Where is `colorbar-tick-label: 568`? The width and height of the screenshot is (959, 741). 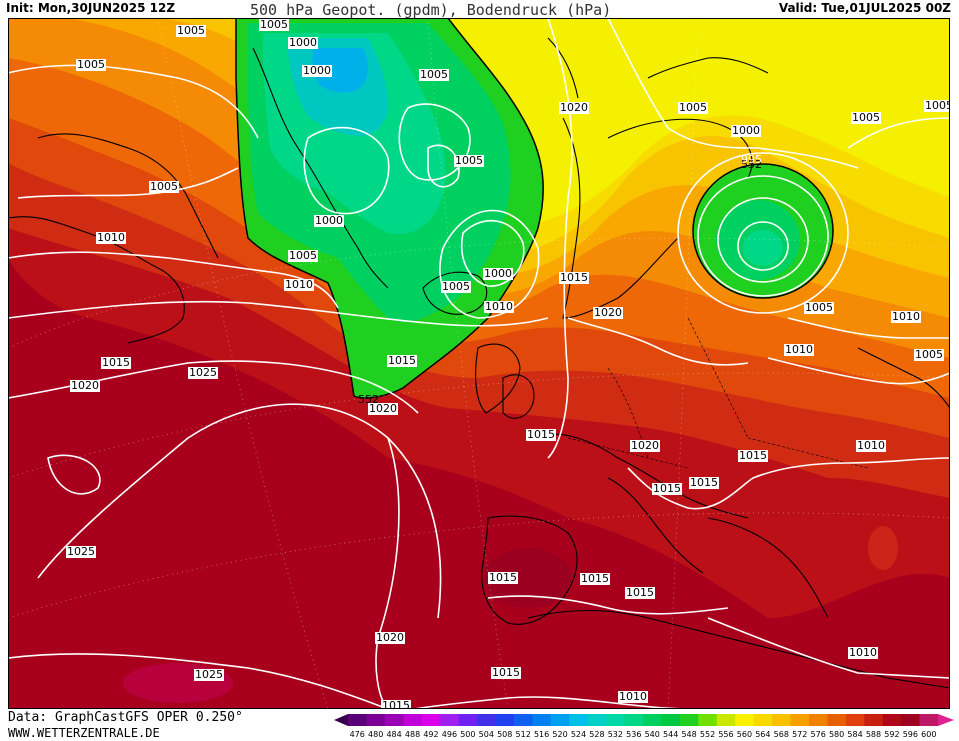 colorbar-tick-label: 568 is located at coordinates (781, 734).